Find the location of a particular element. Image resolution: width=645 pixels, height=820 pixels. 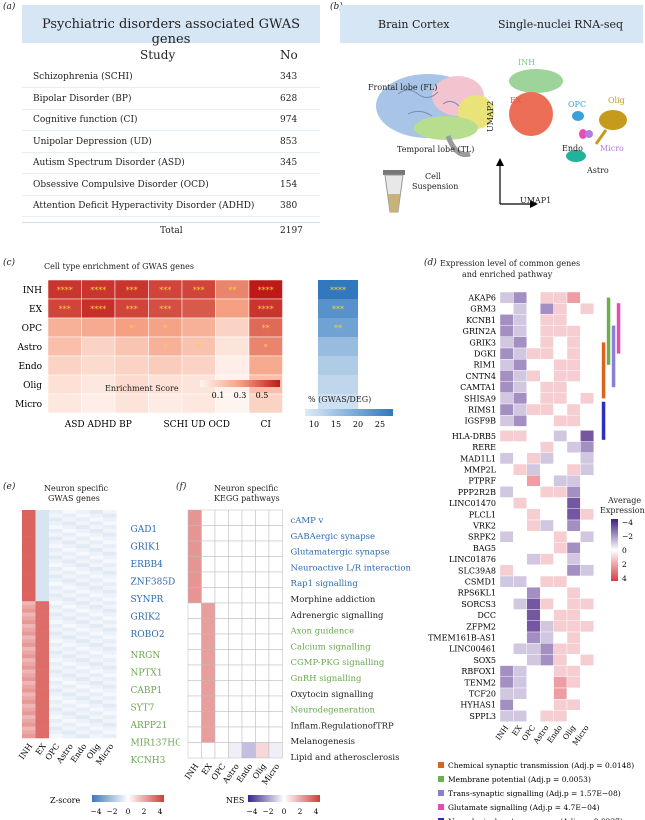

d-pathway-label: Membrane potential (Adj.p = 0.0053) is located at coordinates (519, 779).